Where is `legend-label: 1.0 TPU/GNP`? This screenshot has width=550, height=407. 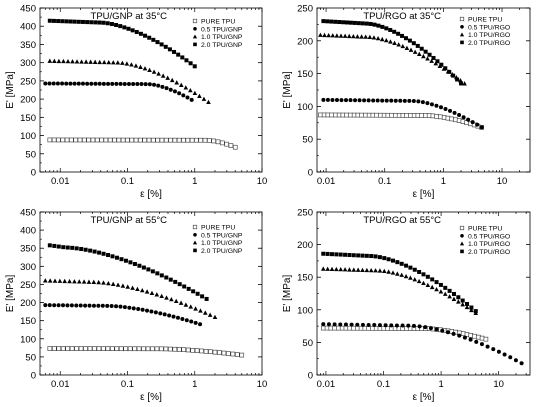 legend-label: 1.0 TPU/GNP is located at coordinates (222, 243).